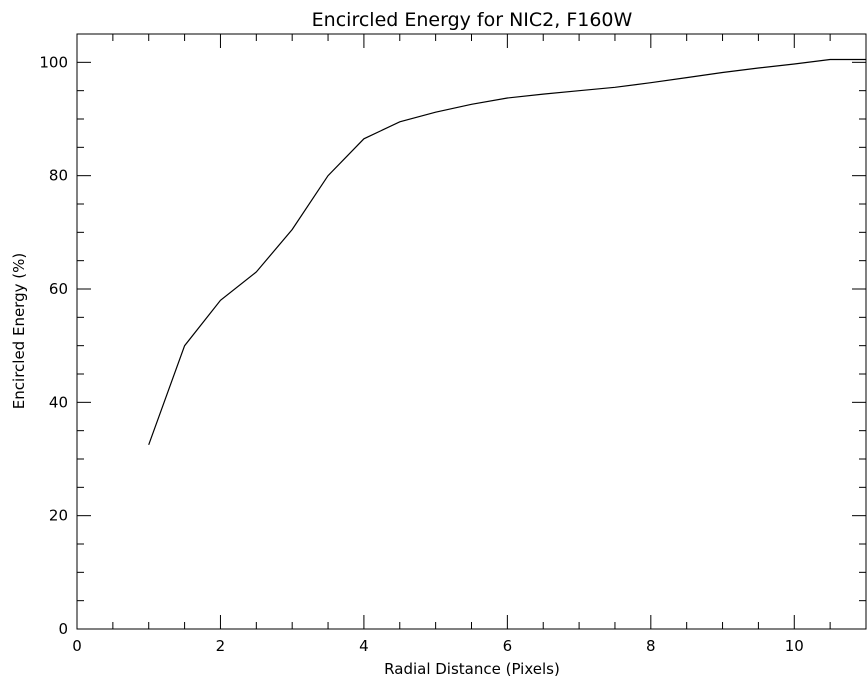 This screenshot has height=686, width=867. Describe the element at coordinates (651, 646) in the screenshot. I see `x-tick-label: 8` at that location.